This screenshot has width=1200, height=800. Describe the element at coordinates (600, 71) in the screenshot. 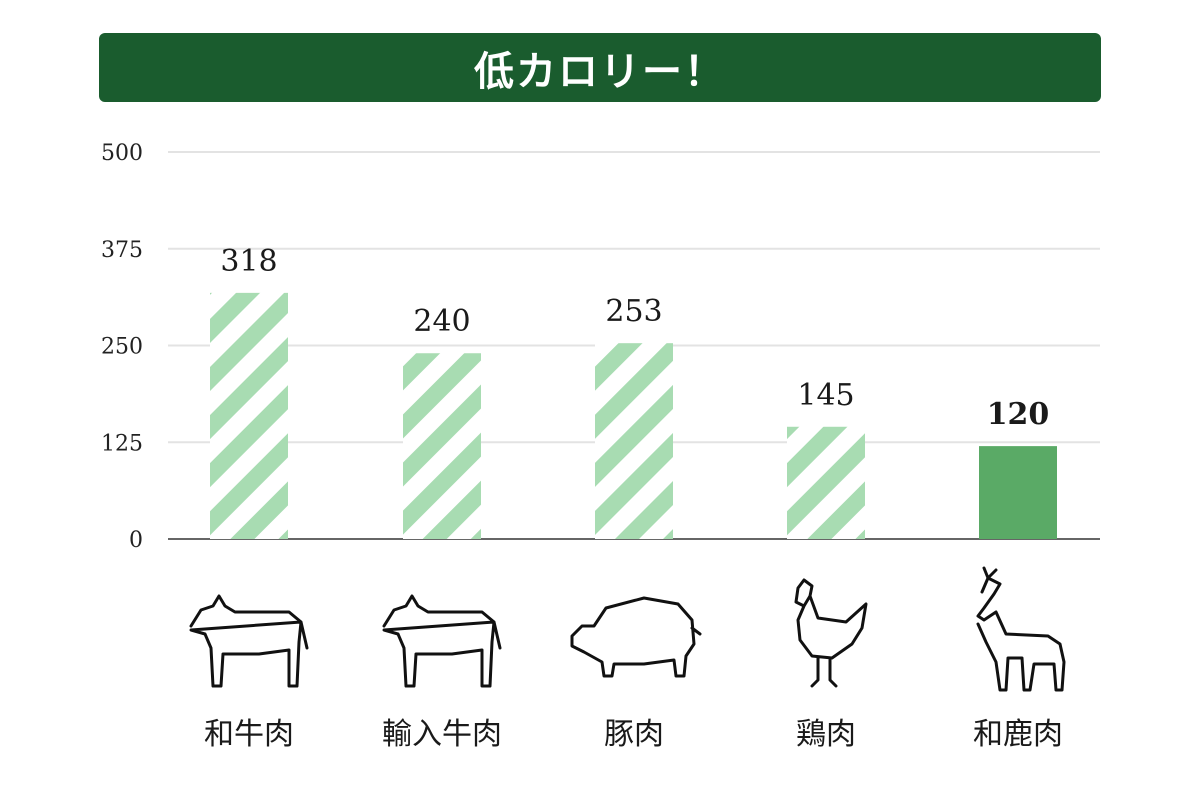

I see `chart-title: 低カロリー！` at that location.